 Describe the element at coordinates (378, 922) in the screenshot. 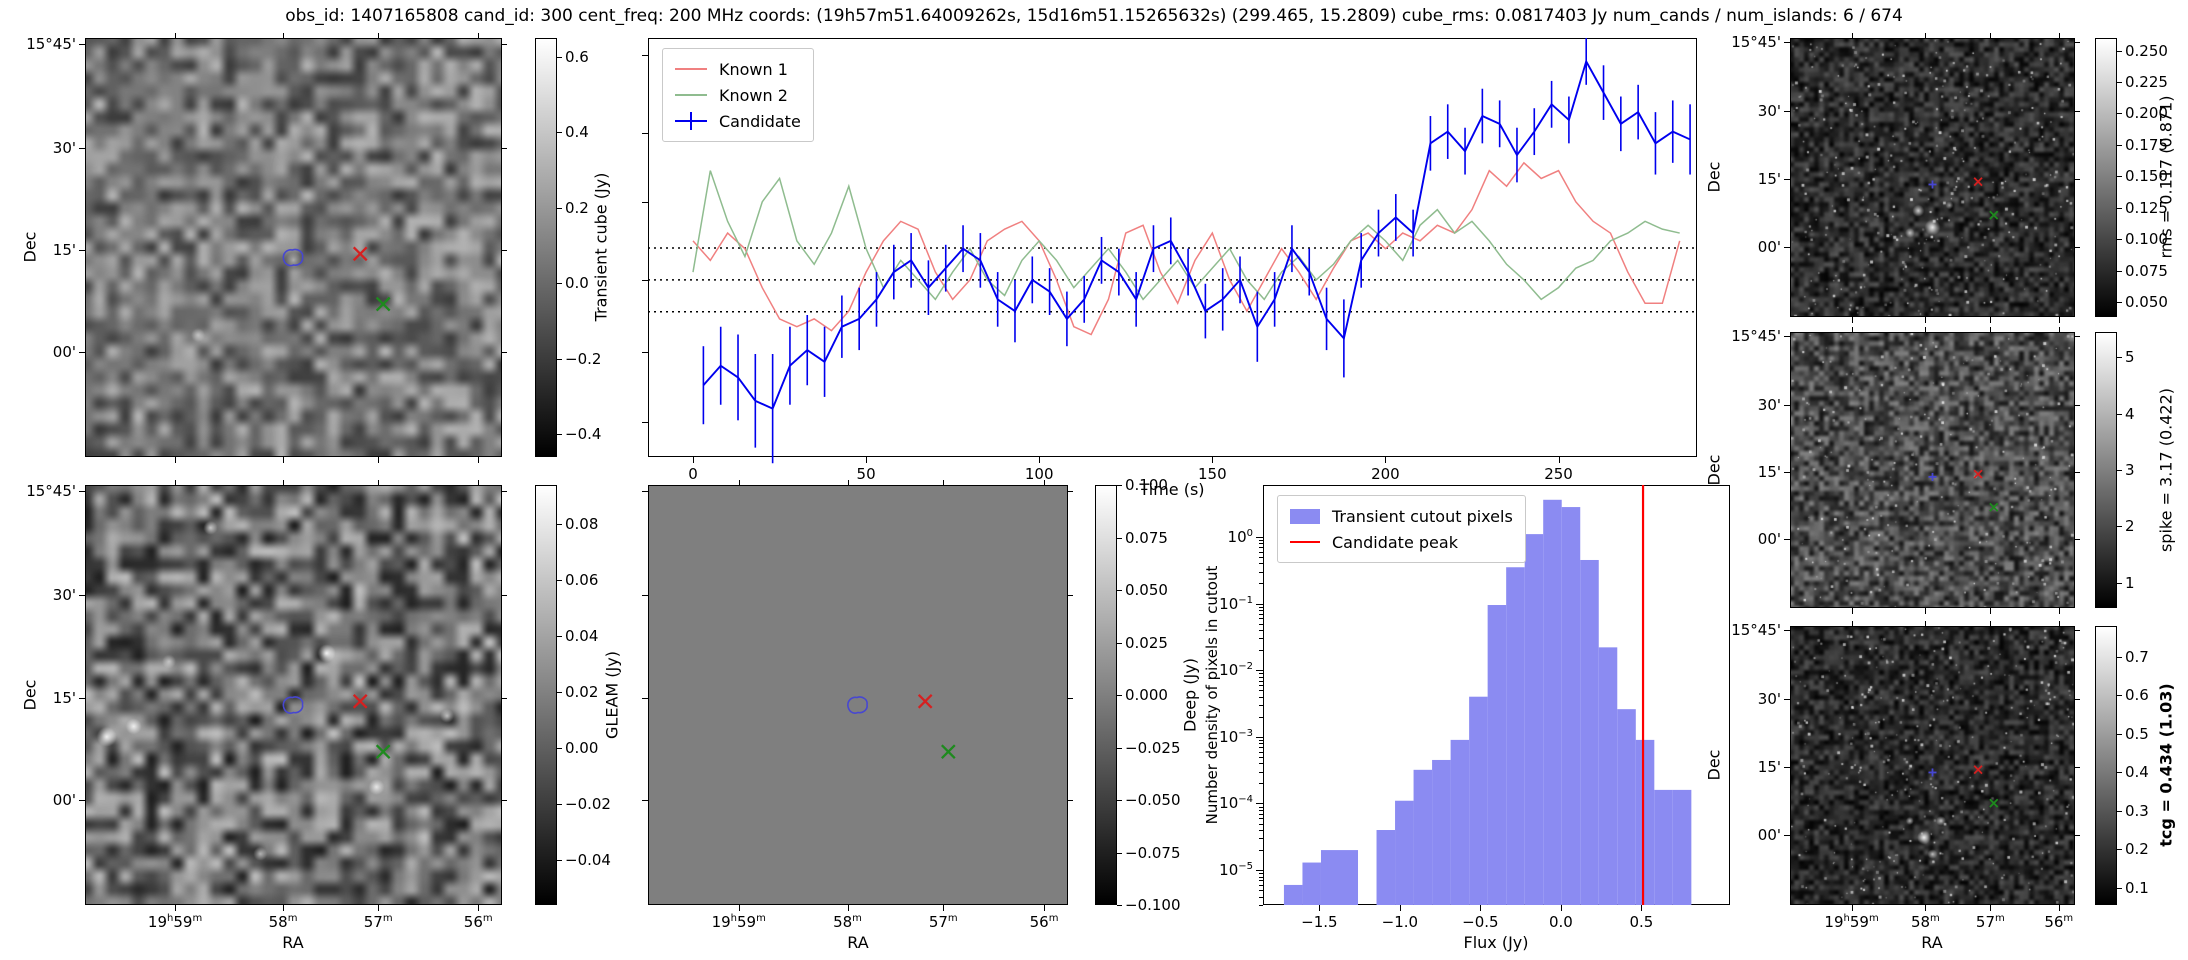

I see `tick-label: 57m` at that location.